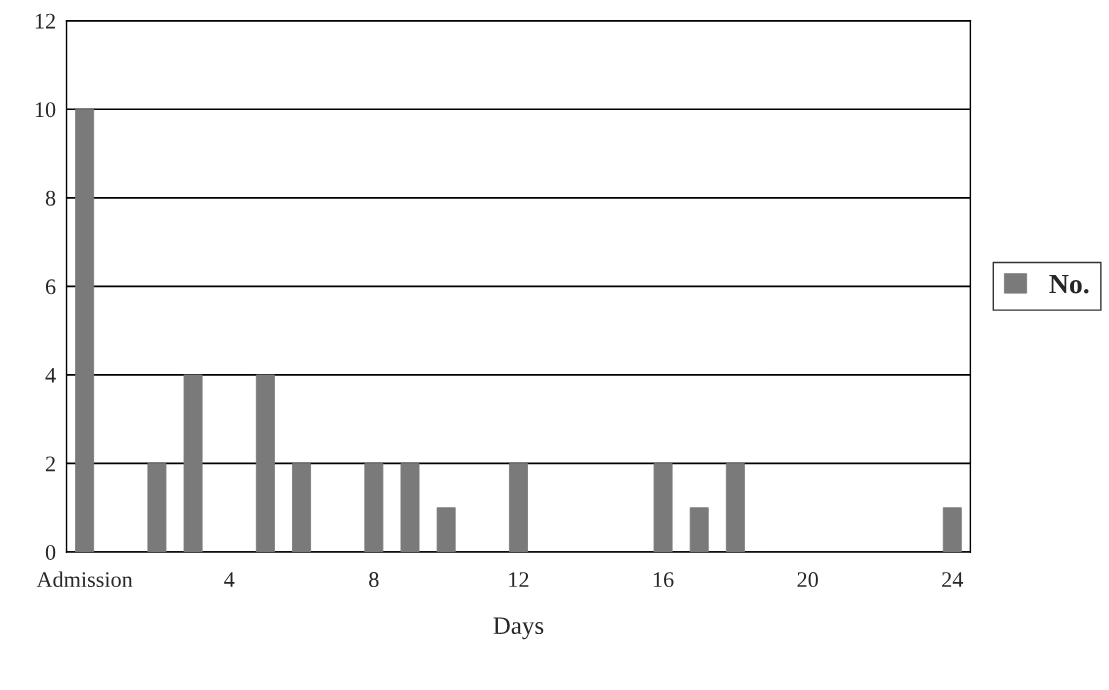 The image size is (1109, 690). What do you see at coordinates (374, 580) in the screenshot?
I see `x-tick-label: 8` at bounding box center [374, 580].